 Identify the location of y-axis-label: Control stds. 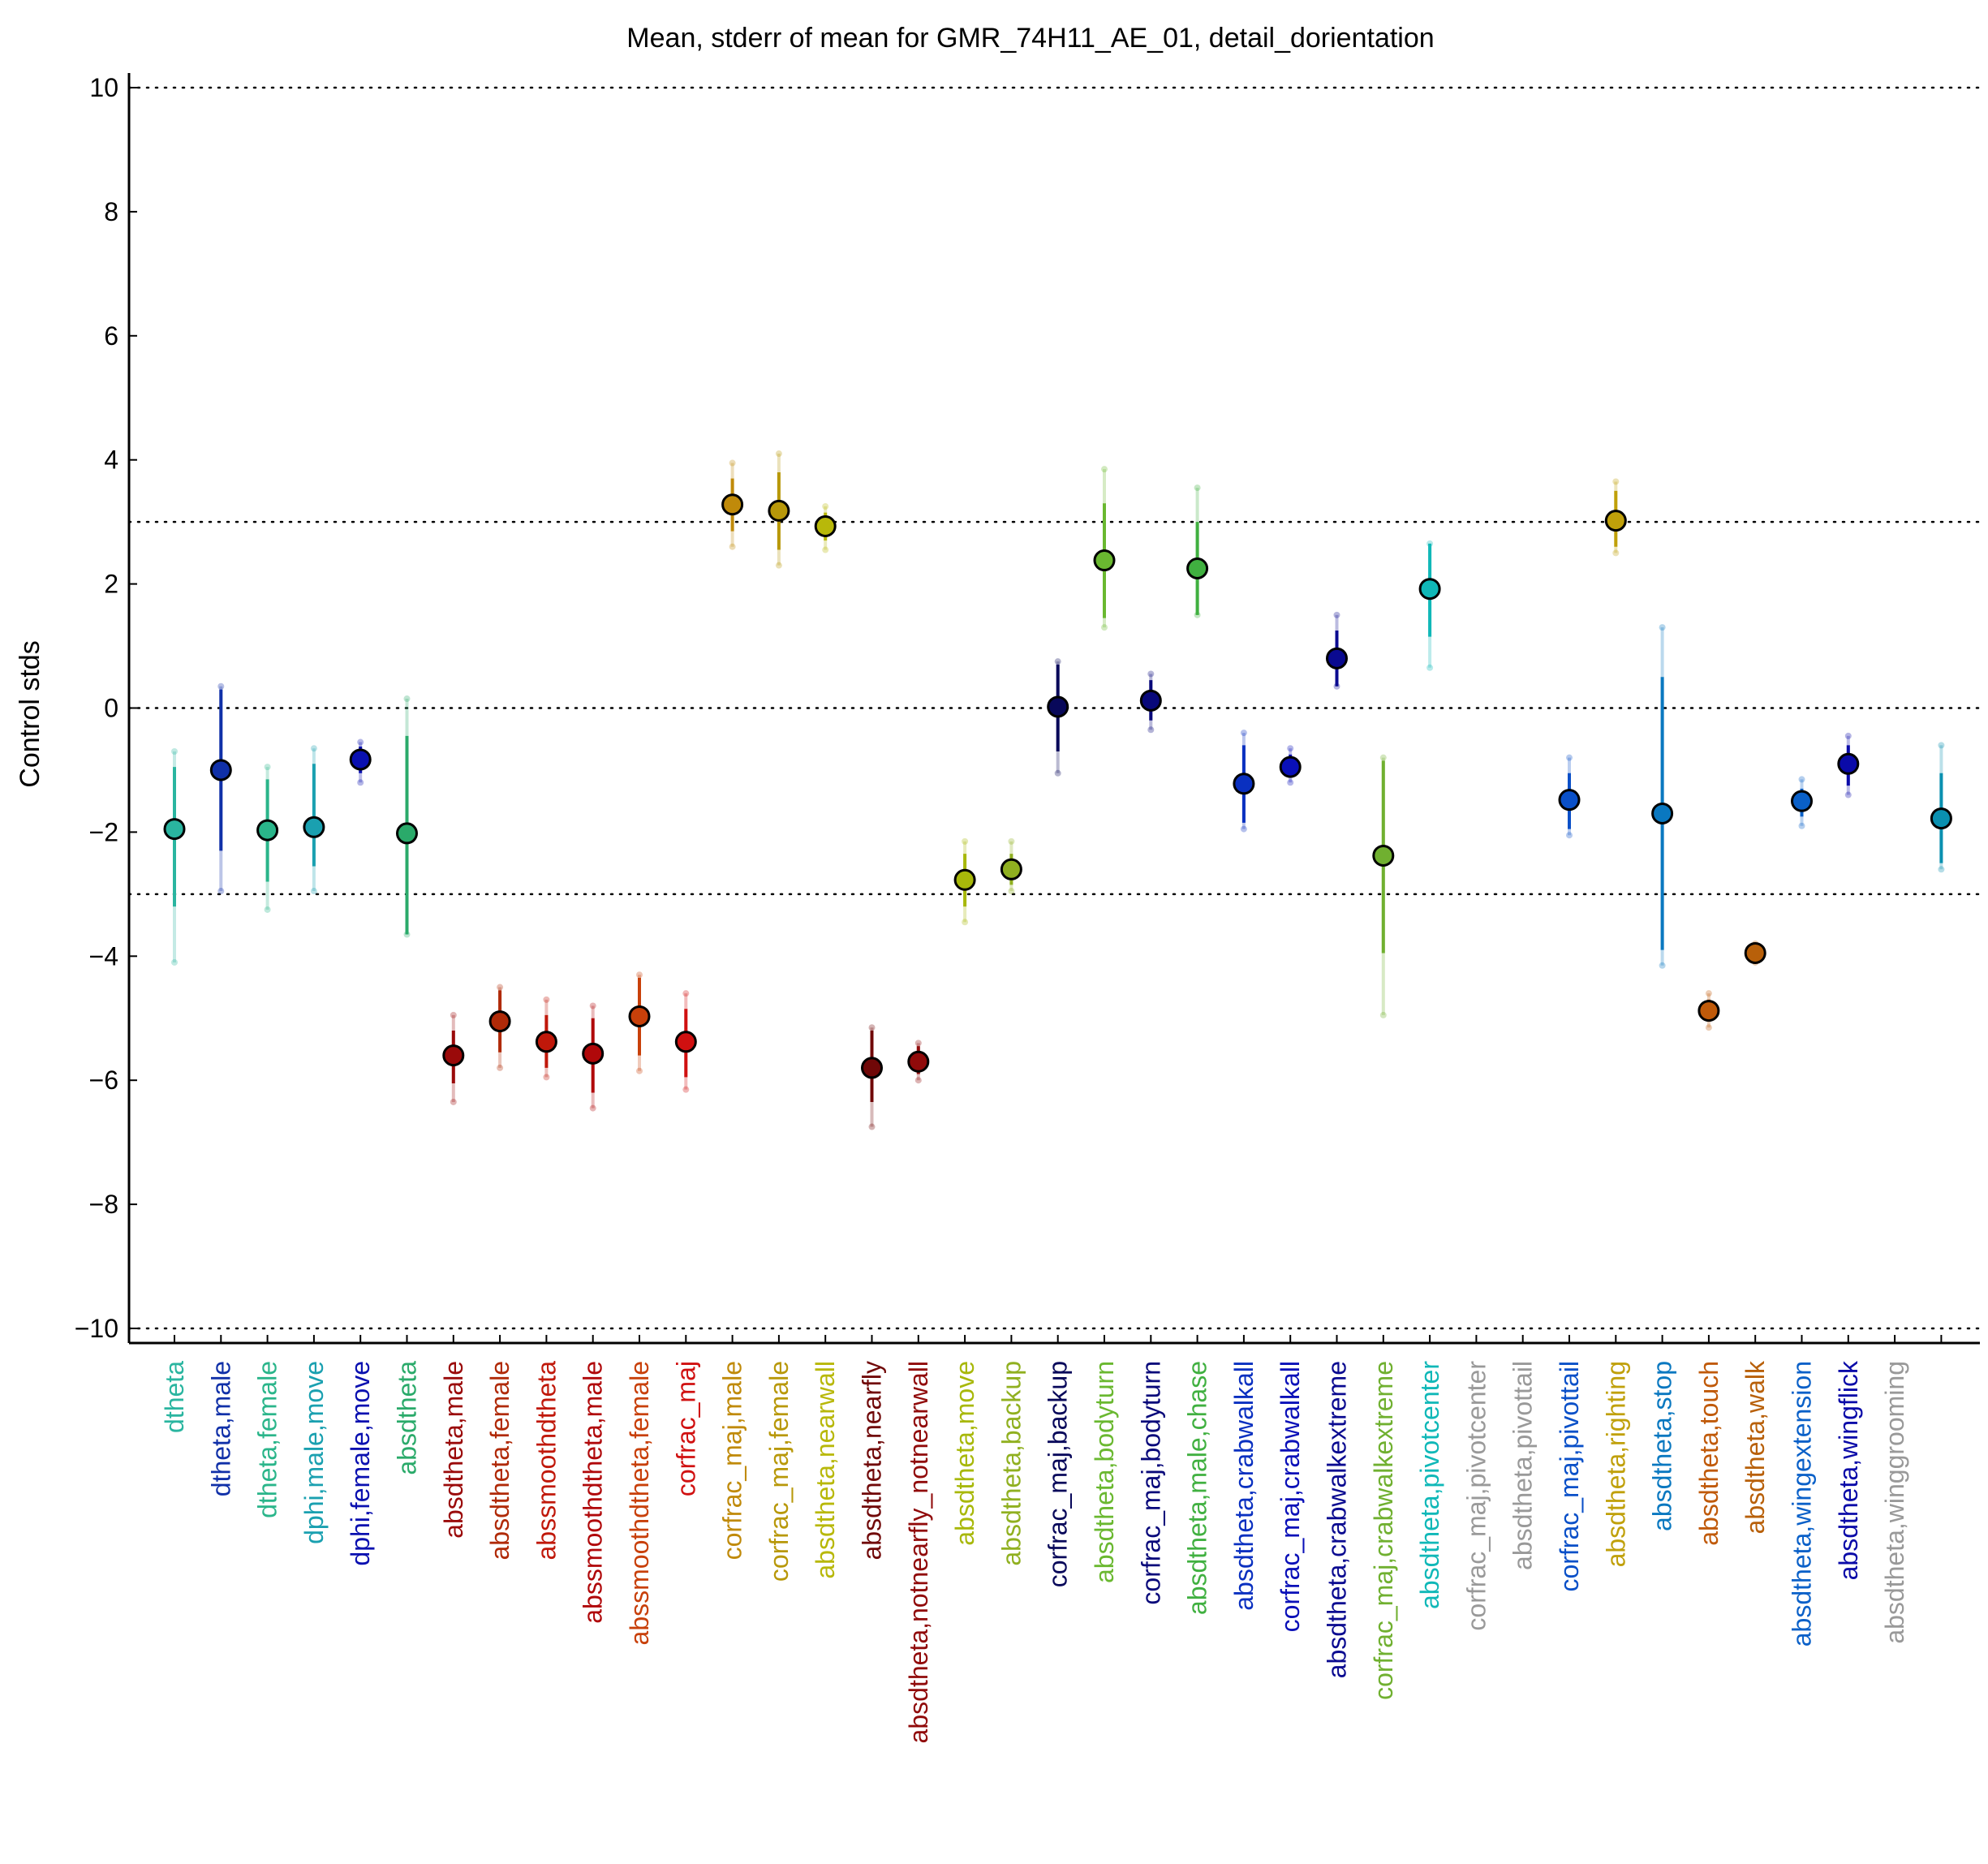
(30, 713).